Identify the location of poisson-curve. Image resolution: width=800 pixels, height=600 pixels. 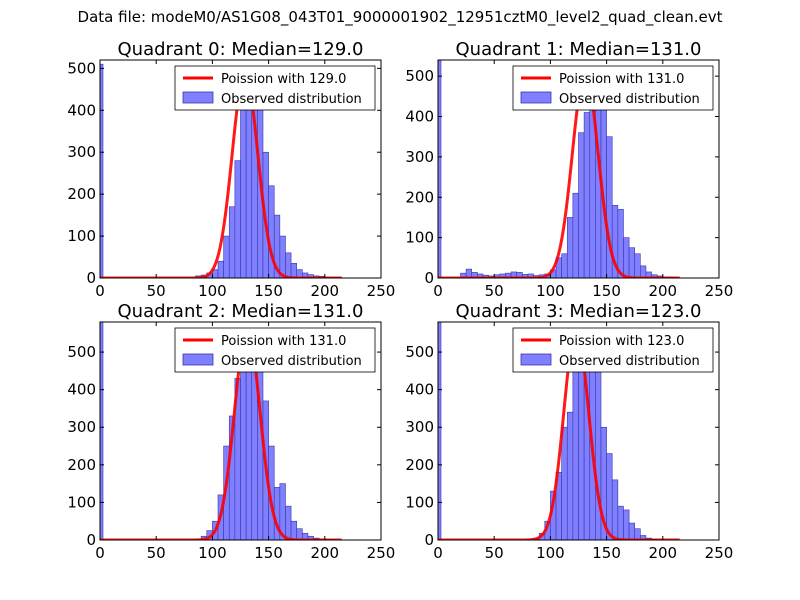
(559, 434).